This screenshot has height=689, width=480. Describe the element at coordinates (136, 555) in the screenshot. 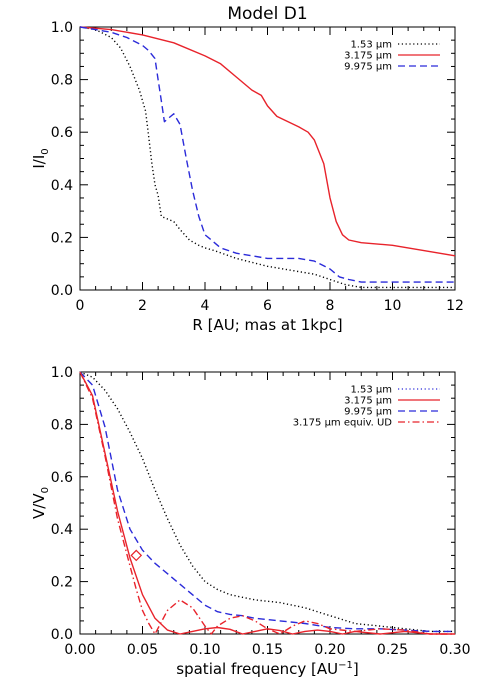

I see `bottom-diamond-marker` at that location.